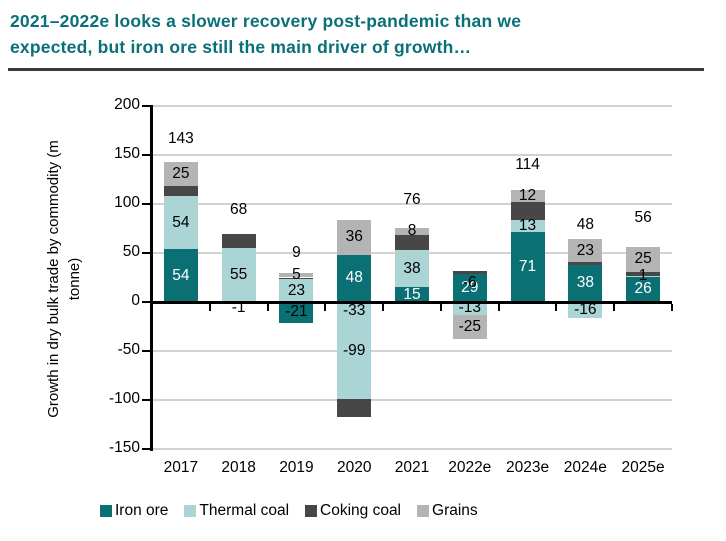 The width and height of the screenshot is (726, 541). I want to click on bar-segment-grains-2023e, so click(527, 196).